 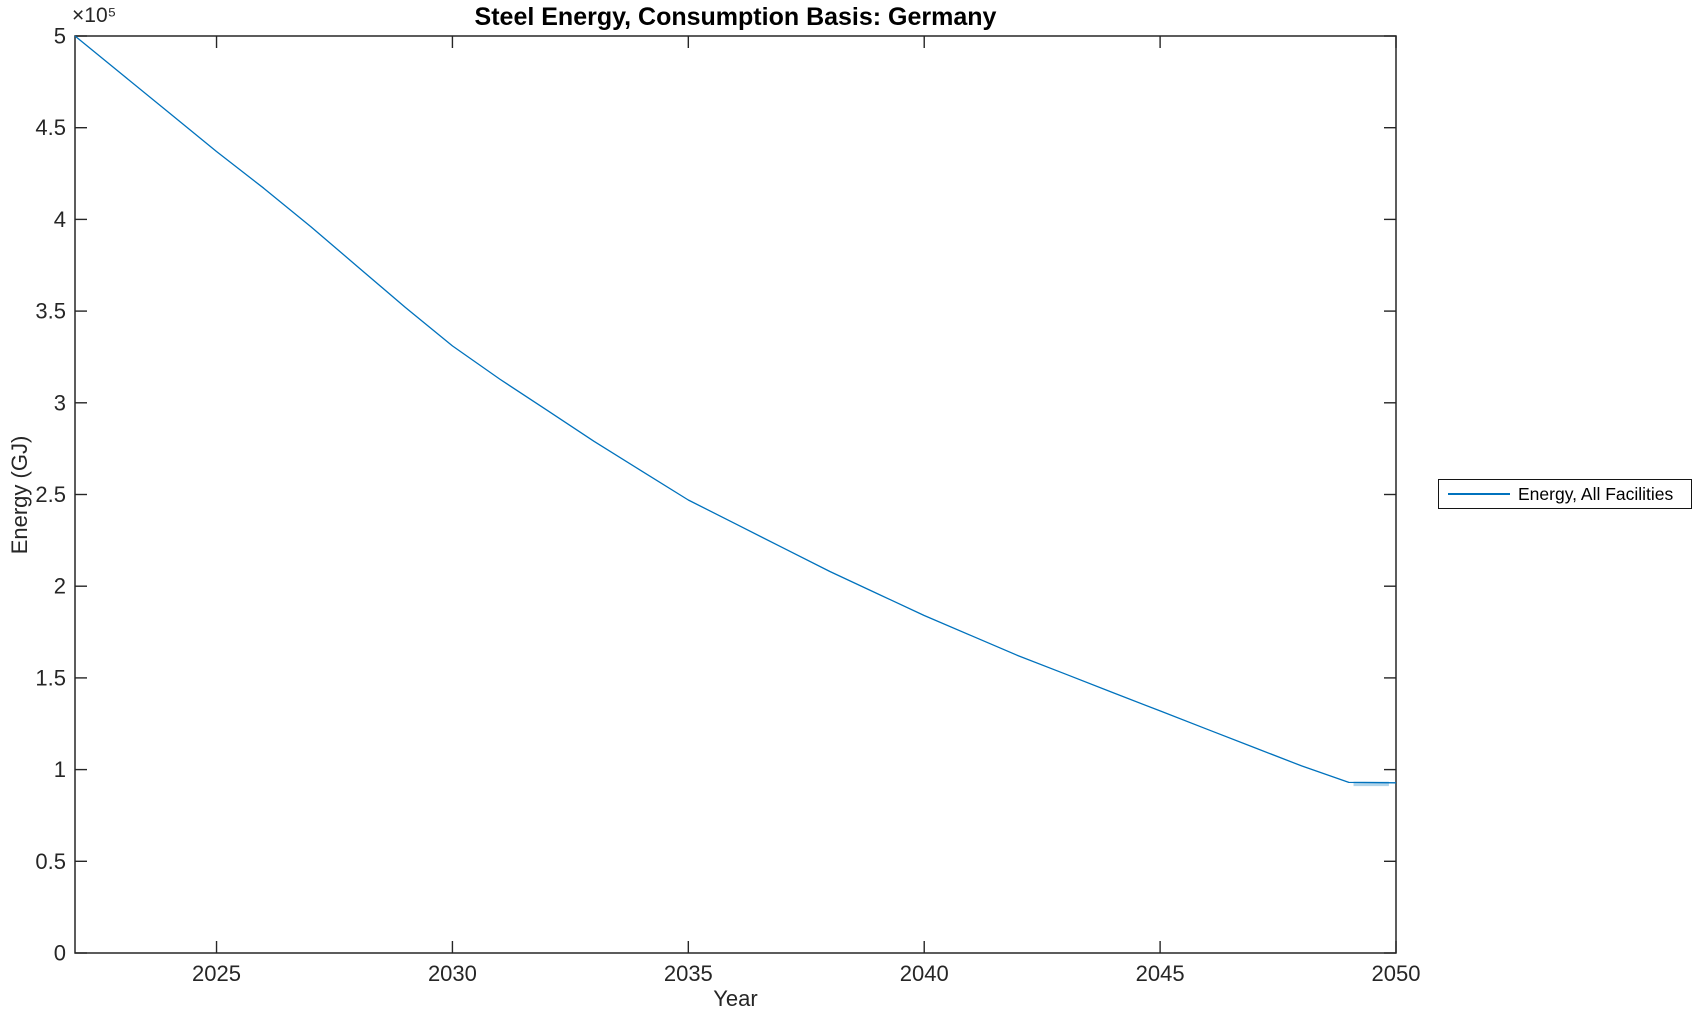 I want to click on y-tick-label: 3, so click(x=60, y=402).